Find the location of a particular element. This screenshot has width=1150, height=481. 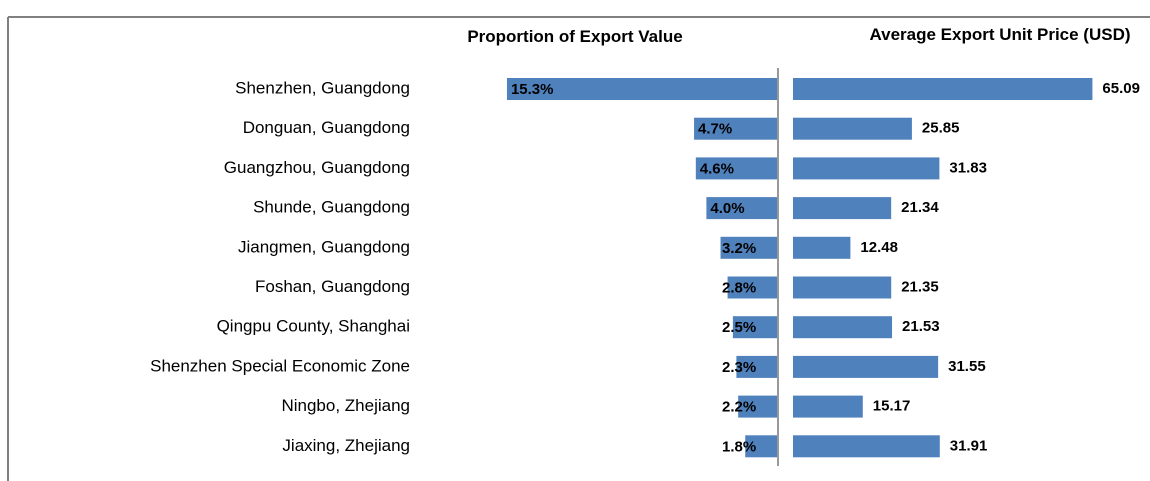

value-label: 25.85 is located at coordinates (941, 128).